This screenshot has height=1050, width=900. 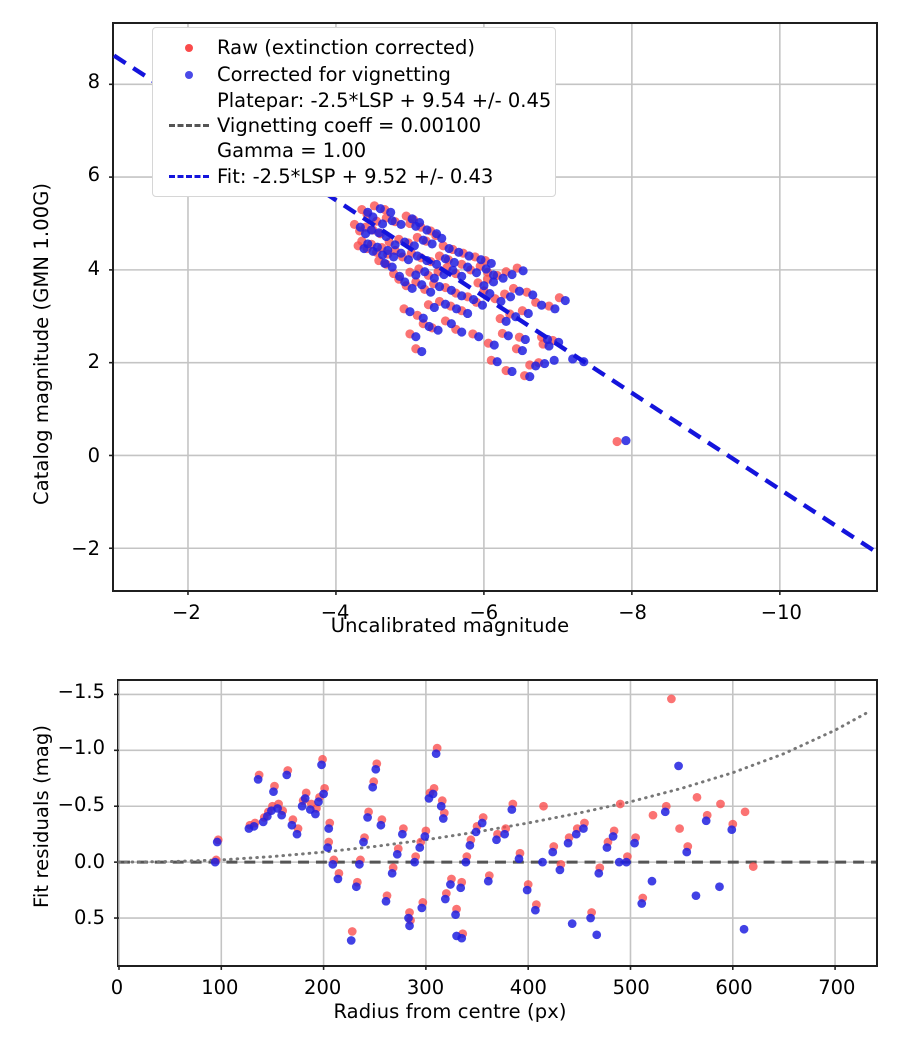 I want to click on legend-dash-blue-icon, so click(x=189, y=176).